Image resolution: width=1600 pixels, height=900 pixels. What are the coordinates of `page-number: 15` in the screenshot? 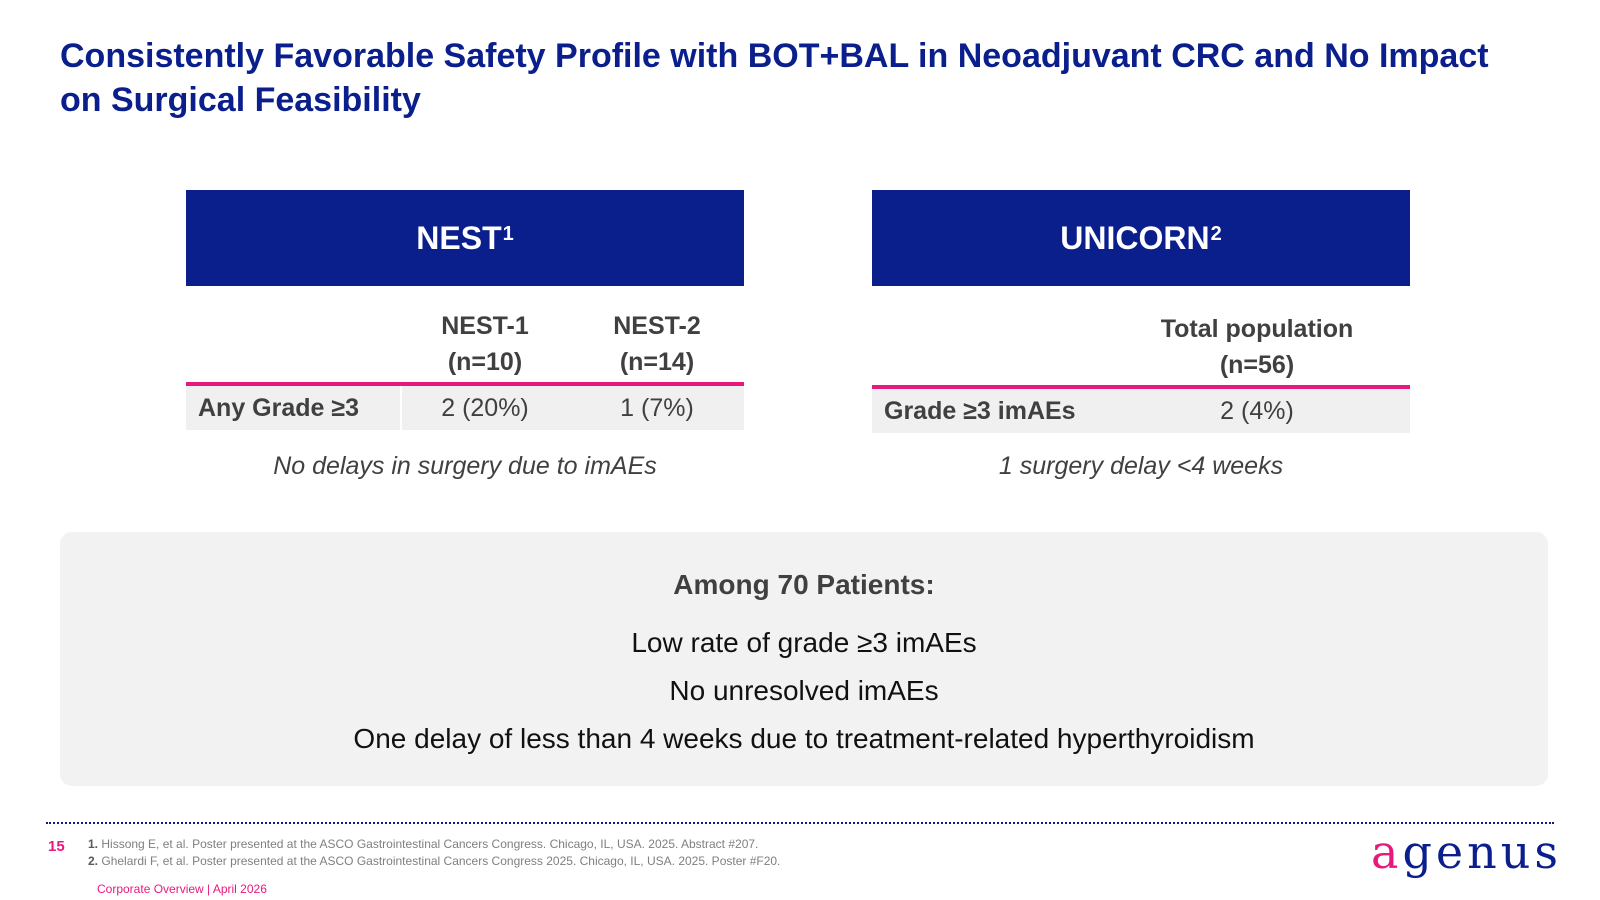 It's located at (56, 846).